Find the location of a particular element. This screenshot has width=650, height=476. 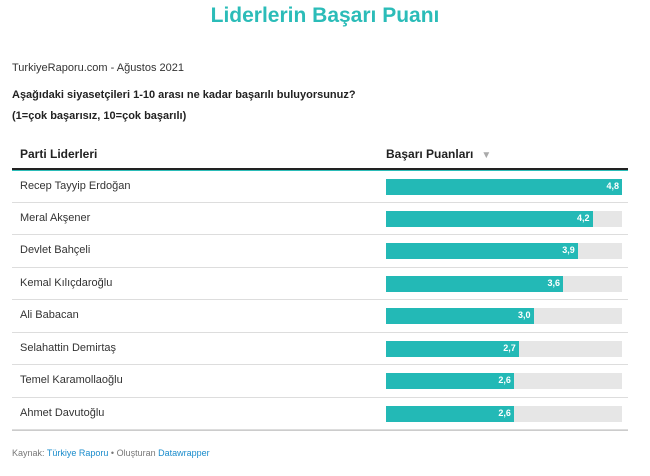

bar-value-label: 3,9 is located at coordinates (568, 250).